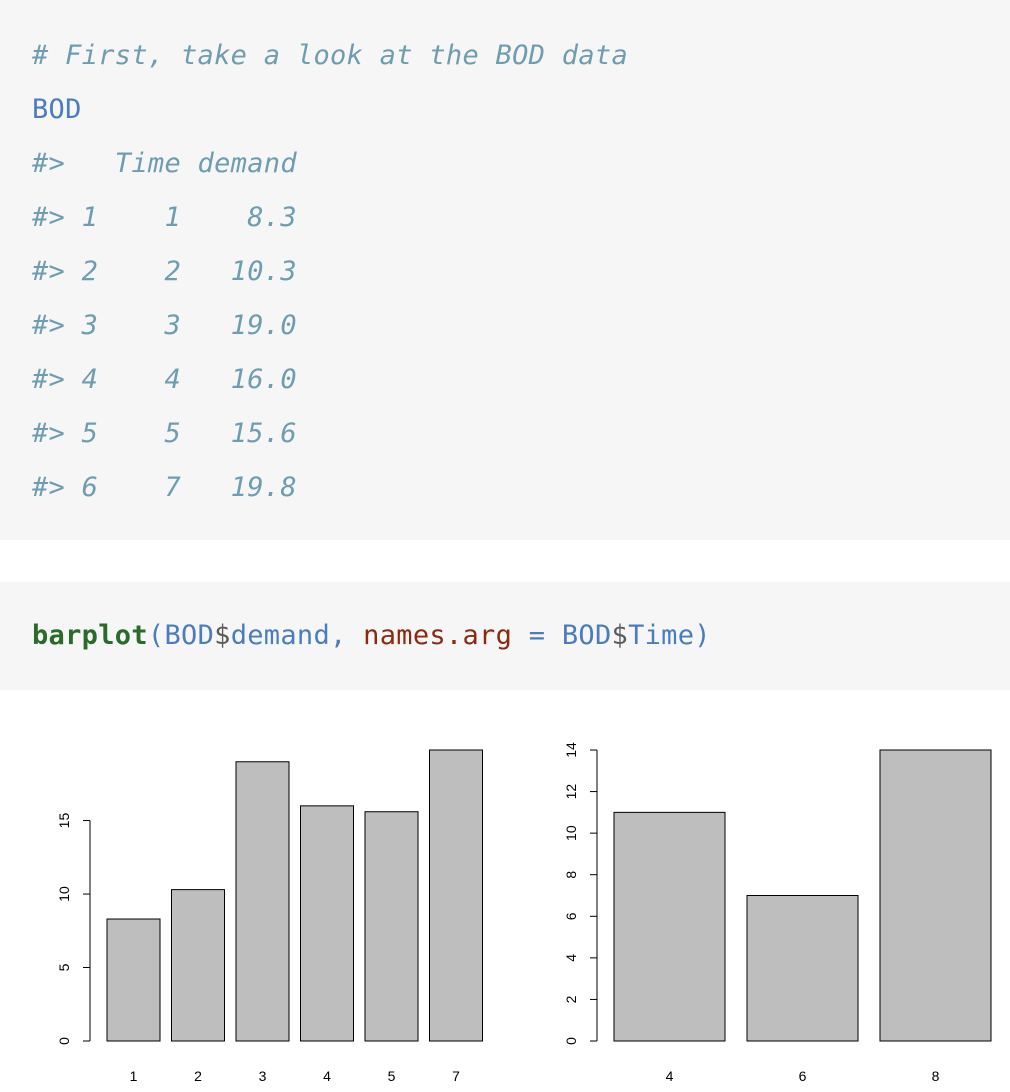 This screenshot has width=1010, height=1092. Describe the element at coordinates (571, 958) in the screenshot. I see `y-tick-label: 4` at that location.